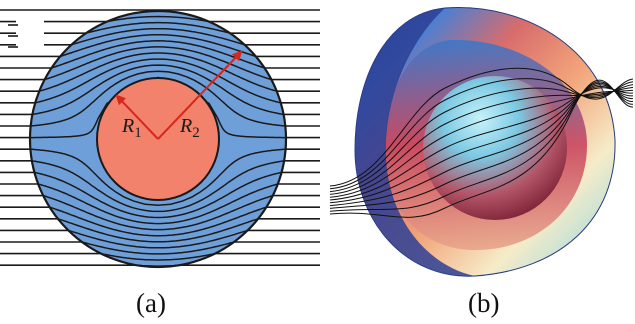  Describe the element at coordinates (131, 128) in the screenshot. I see `label-r1: R1` at that location.